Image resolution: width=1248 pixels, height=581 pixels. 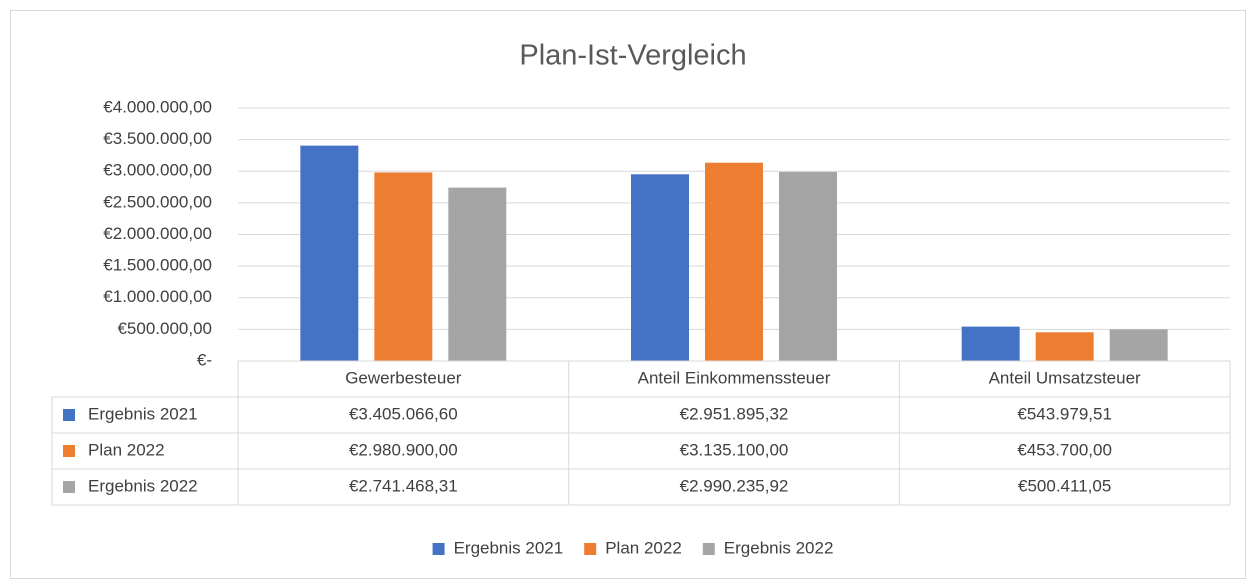 What do you see at coordinates (1064, 413) in the screenshot?
I see `table-cell: €543.979,51` at bounding box center [1064, 413].